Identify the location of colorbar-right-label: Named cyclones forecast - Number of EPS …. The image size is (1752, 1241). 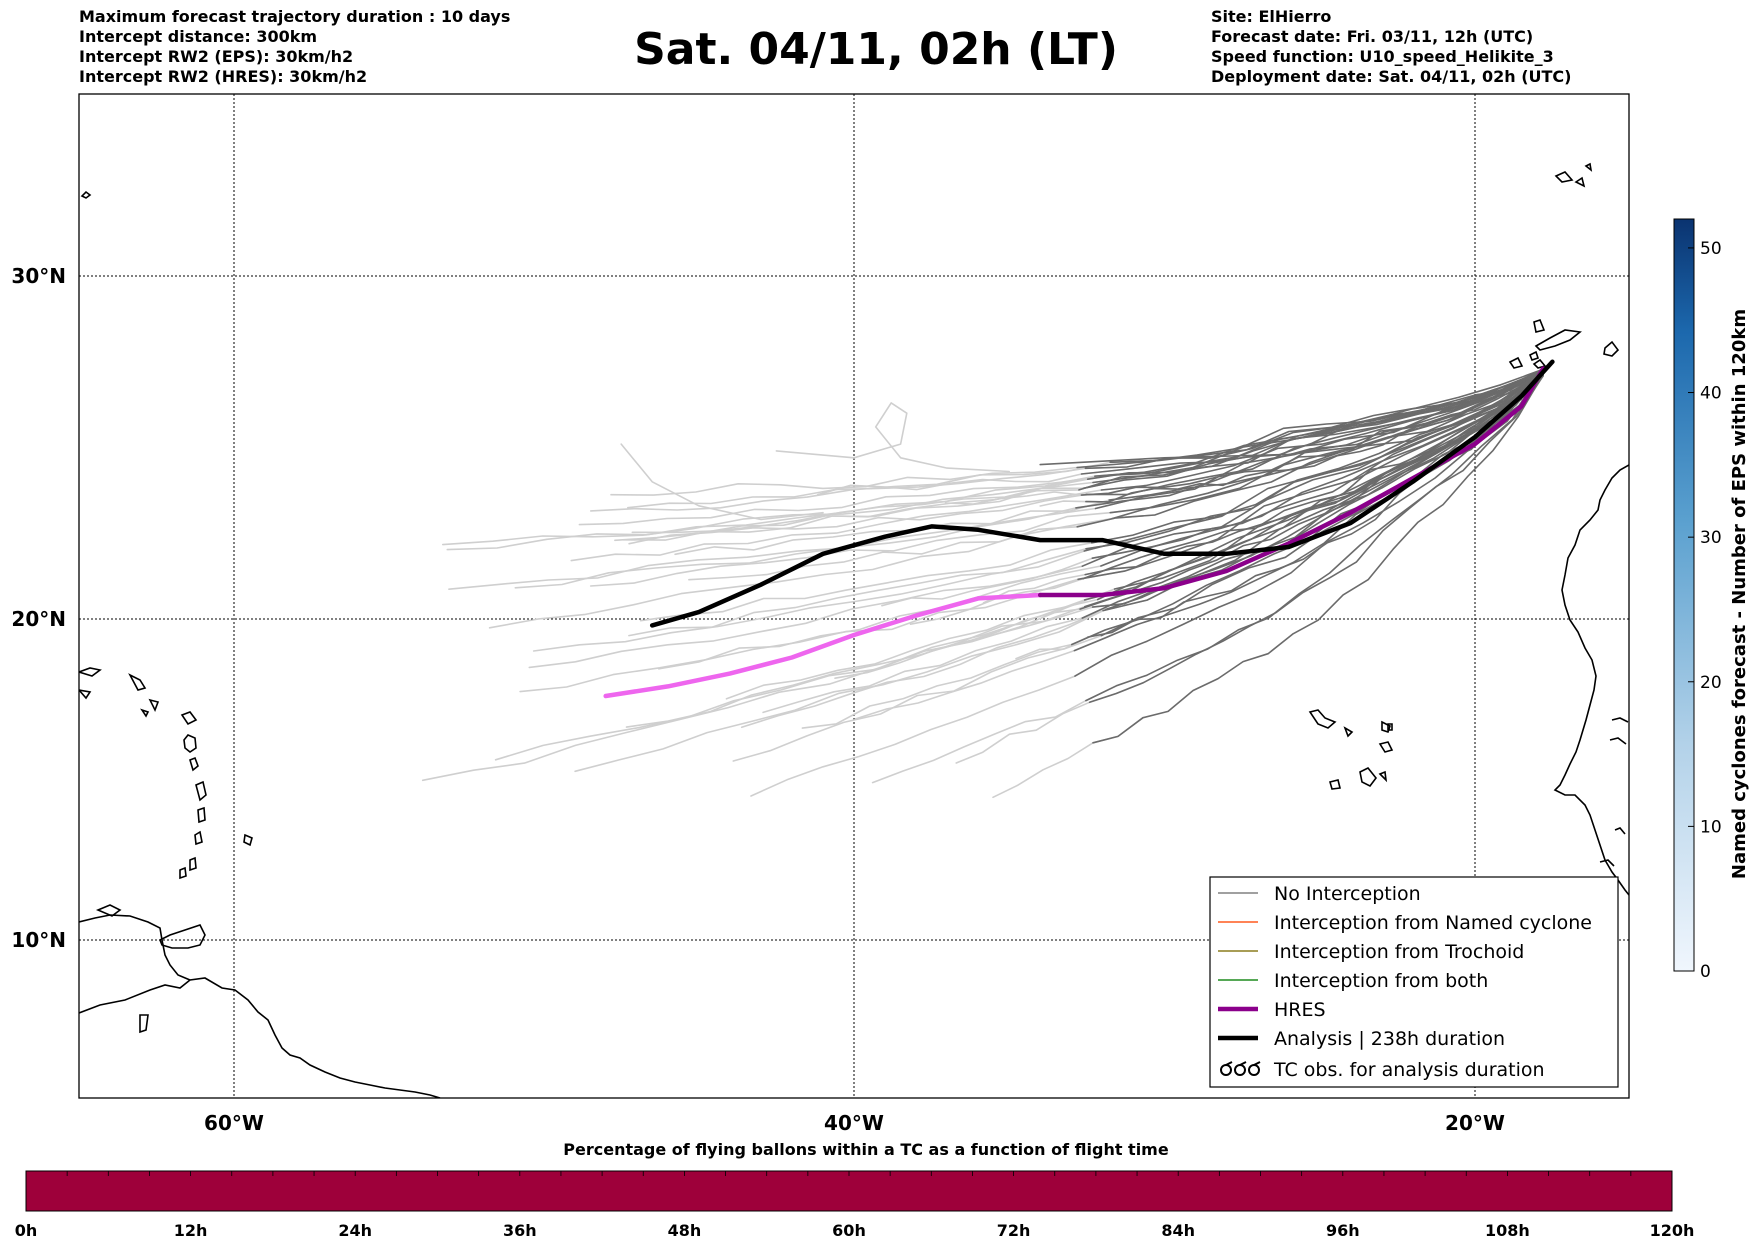
(1739, 594).